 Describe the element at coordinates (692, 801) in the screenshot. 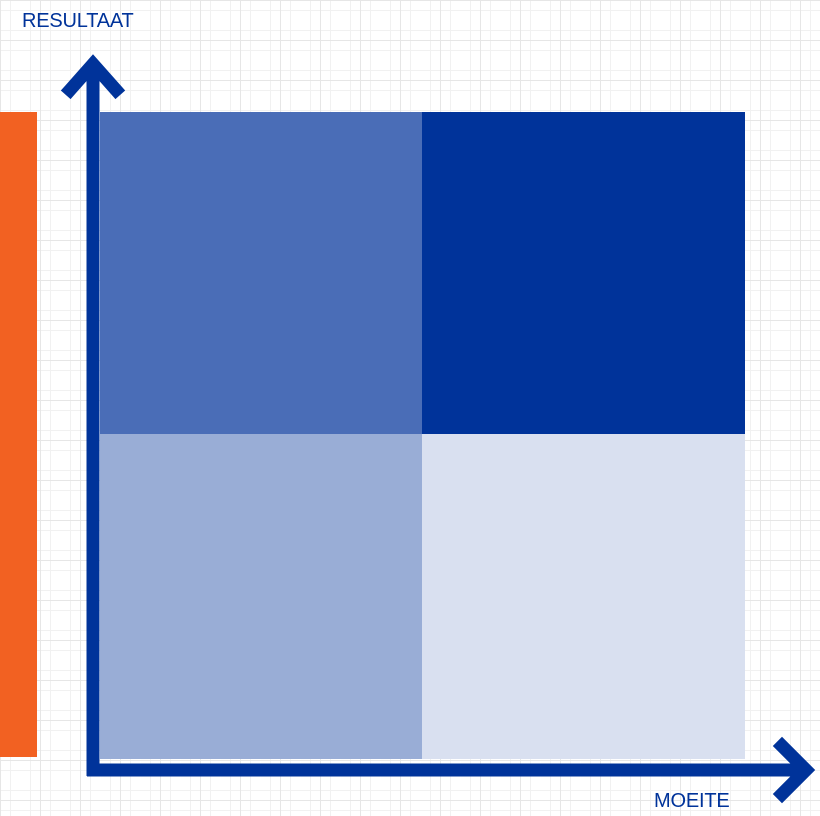

I see `x-axis-label: MOEITE` at that location.